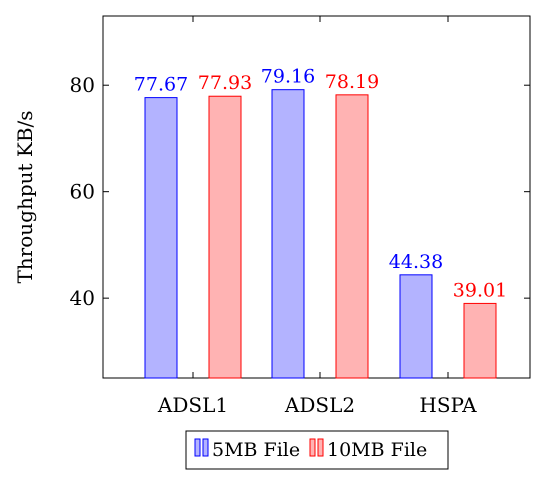 The image size is (550, 484). What do you see at coordinates (225, 237) in the screenshot?
I see `bar-series1-adsl1` at bounding box center [225, 237].